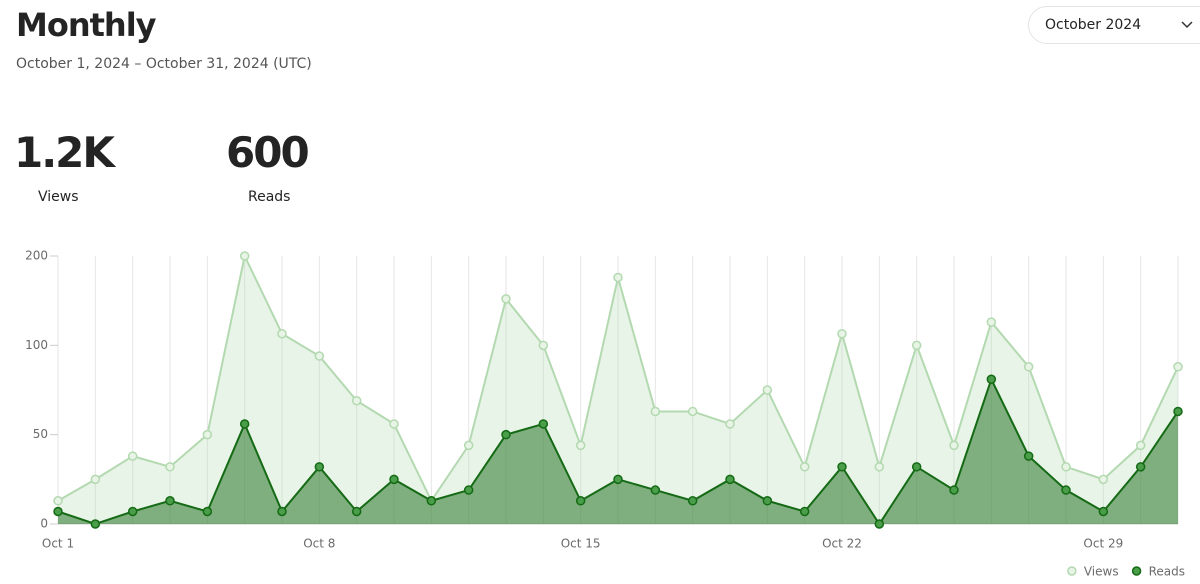 Image resolution: width=1200 pixels, height=584 pixels. What do you see at coordinates (842, 544) in the screenshot?
I see `x-tick-label: Oct 22` at bounding box center [842, 544].